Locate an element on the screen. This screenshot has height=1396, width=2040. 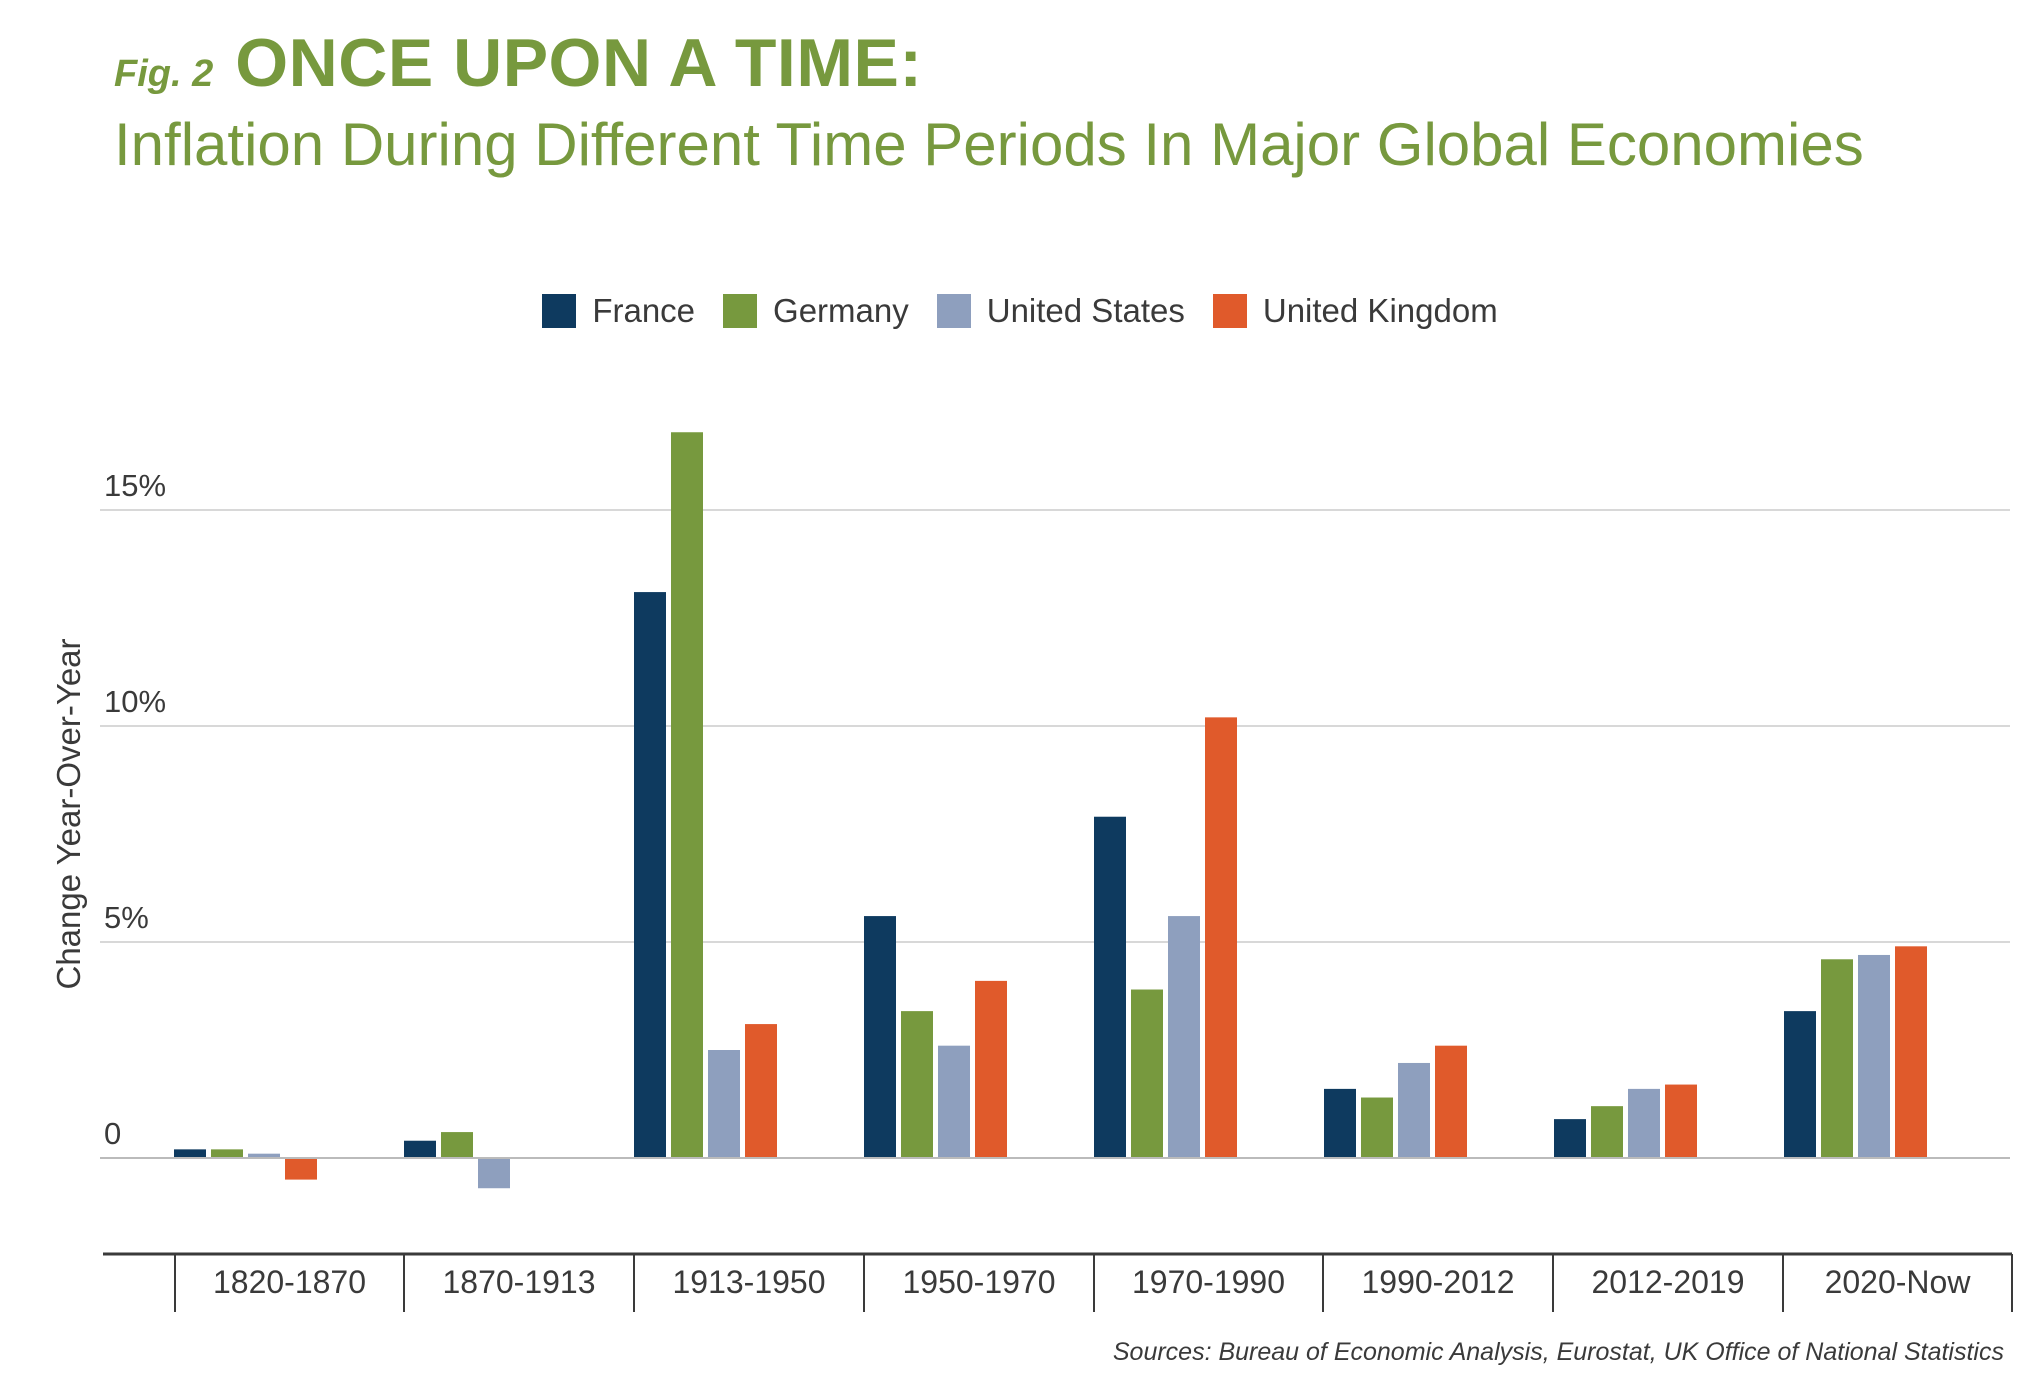
legend-label: United Kingdom is located at coordinates (1380, 310).